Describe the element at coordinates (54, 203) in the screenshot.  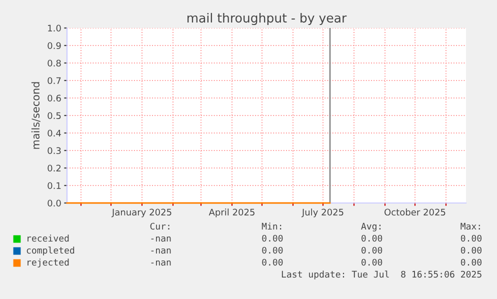
I see `y-tick-label: 0.0` at that location.